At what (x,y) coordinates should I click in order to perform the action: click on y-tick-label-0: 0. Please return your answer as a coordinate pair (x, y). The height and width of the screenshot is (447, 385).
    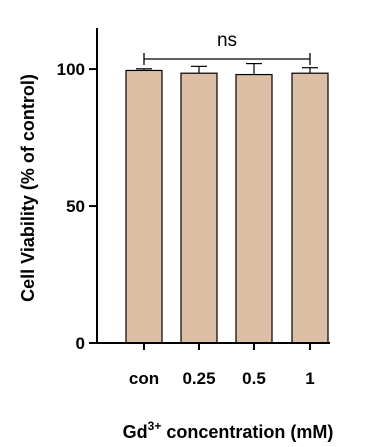
    Looking at the image, I should click on (80, 343).